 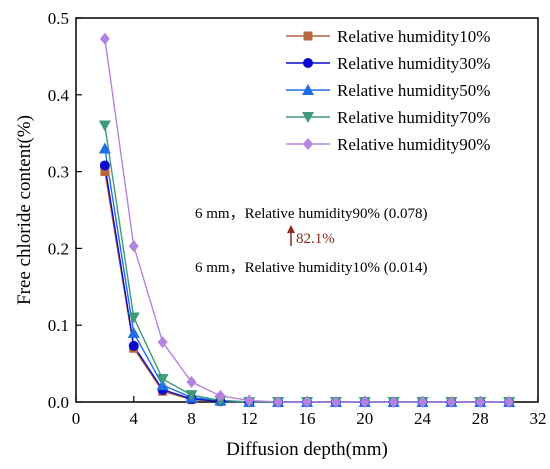 What do you see at coordinates (58, 402) in the screenshot?
I see `y-tick-label: 0.0` at bounding box center [58, 402].